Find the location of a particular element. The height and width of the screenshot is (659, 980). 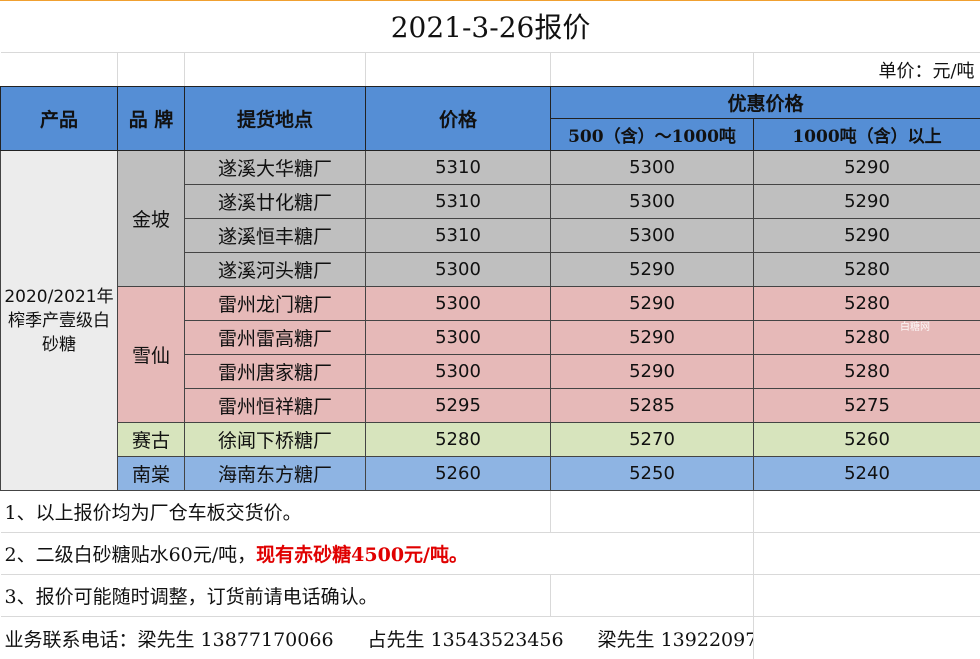

location-cell: 遂溪廿化糖厂 is located at coordinates (275, 201).